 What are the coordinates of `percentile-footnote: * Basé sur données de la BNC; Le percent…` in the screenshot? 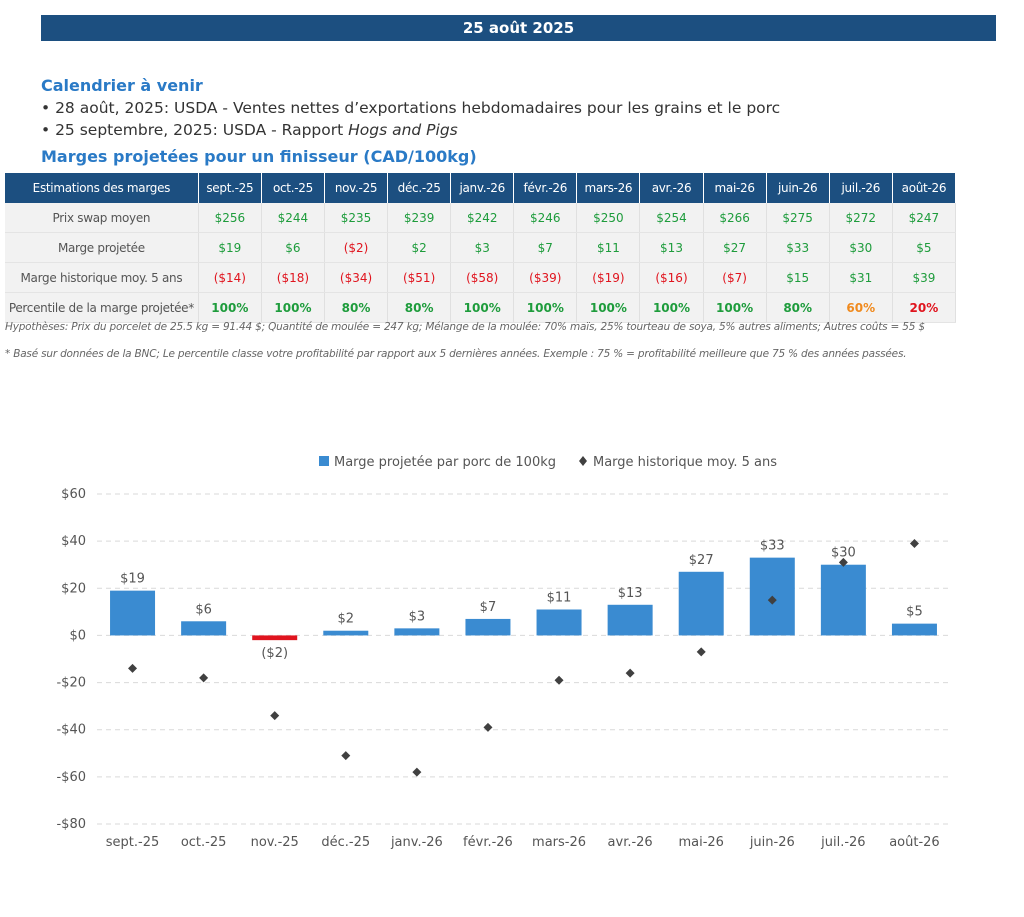 It's located at (456, 354).